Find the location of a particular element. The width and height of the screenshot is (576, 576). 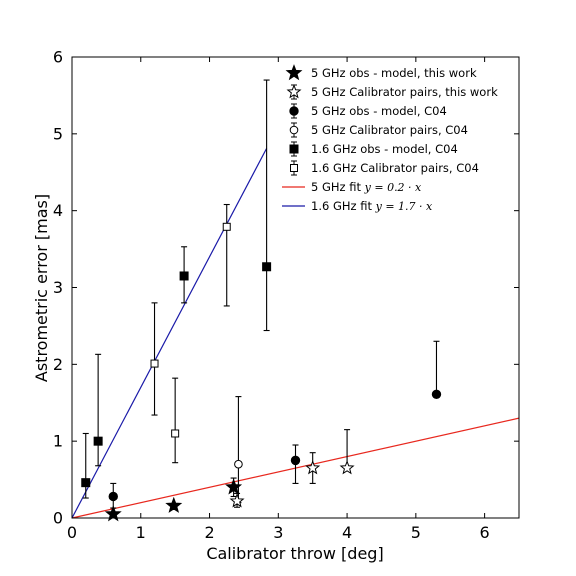

legend-entry-1: 5 GHz Calibrator pairs, this work is located at coordinates (392, 92).